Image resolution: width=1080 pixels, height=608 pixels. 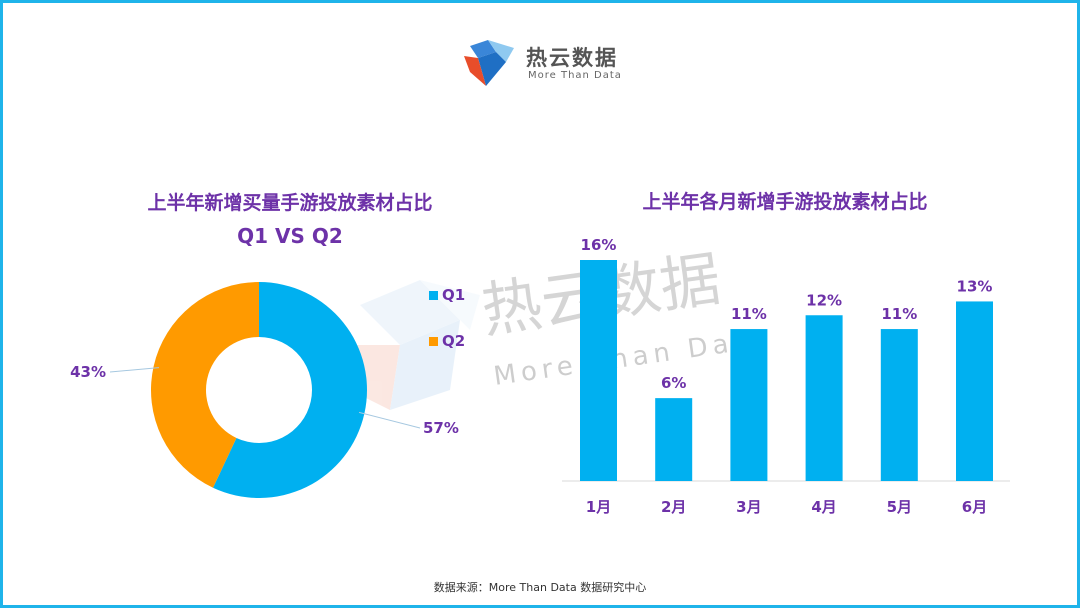 What do you see at coordinates (598, 507) in the screenshot?
I see `bar-category-label: 1月` at bounding box center [598, 507].